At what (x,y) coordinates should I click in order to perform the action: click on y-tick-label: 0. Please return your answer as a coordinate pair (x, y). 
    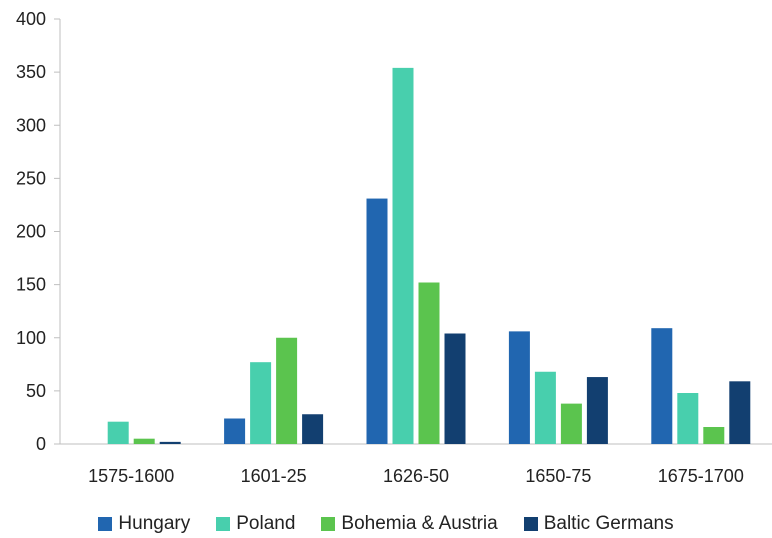
    Looking at the image, I should click on (41, 444).